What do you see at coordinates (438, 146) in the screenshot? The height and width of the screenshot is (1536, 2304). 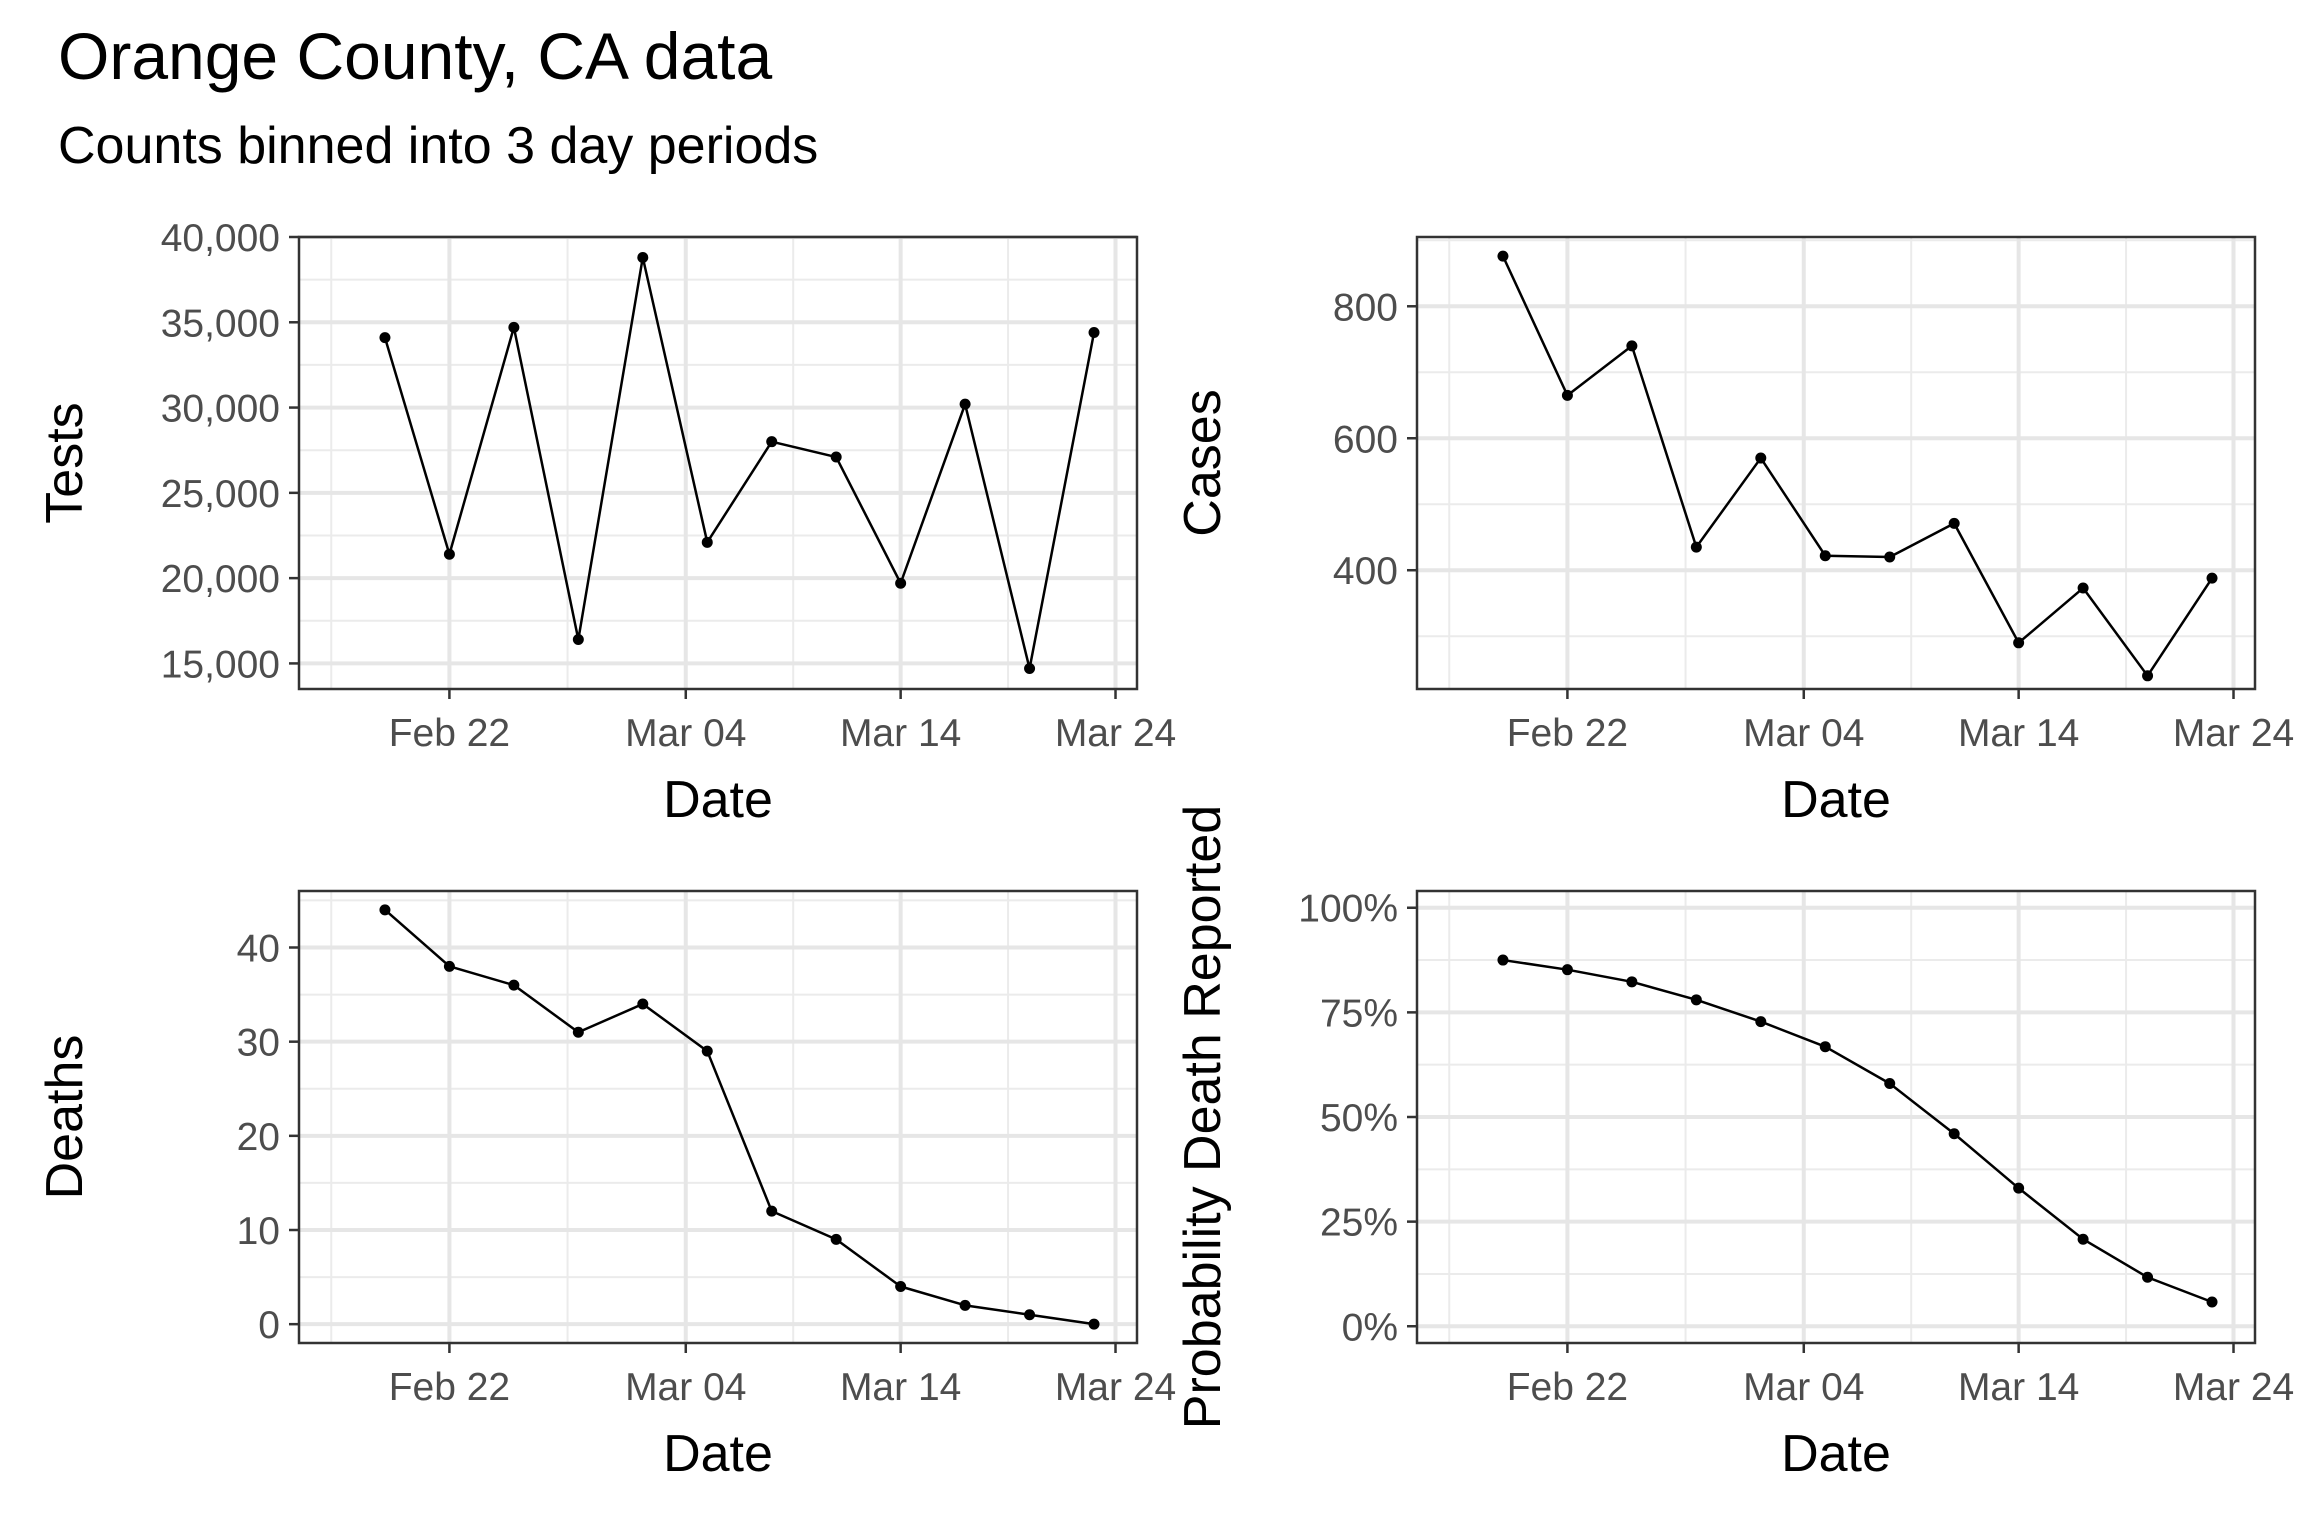 I see `chart-subtitle: Counts binned into 3 day periods` at bounding box center [438, 146].